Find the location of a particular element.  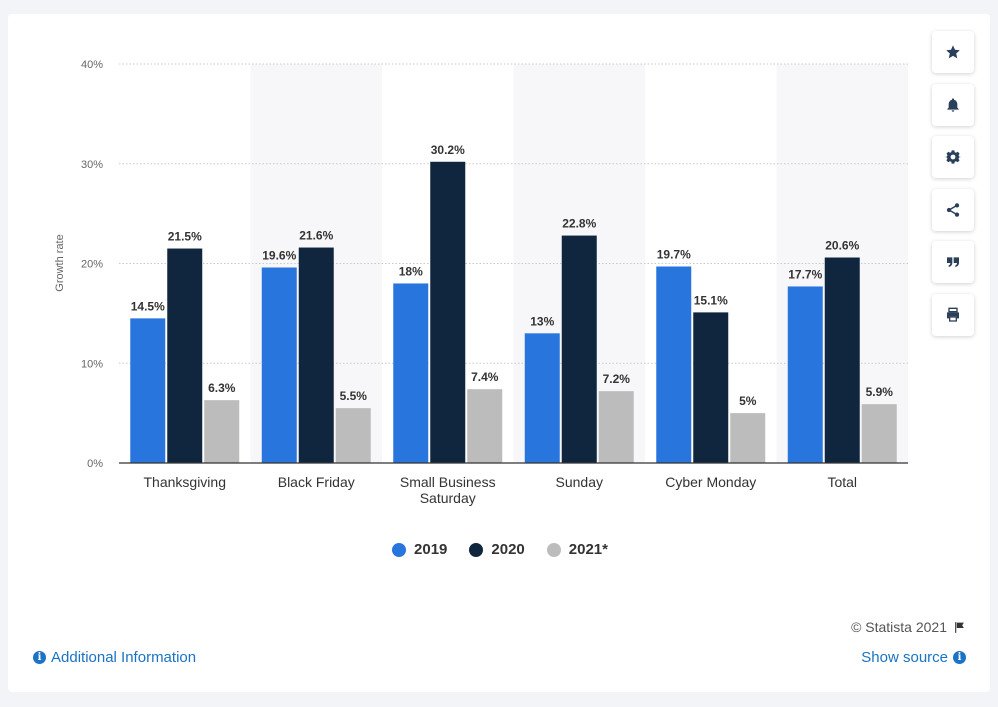

additional-information-link: i Additional Information is located at coordinates (114, 657).